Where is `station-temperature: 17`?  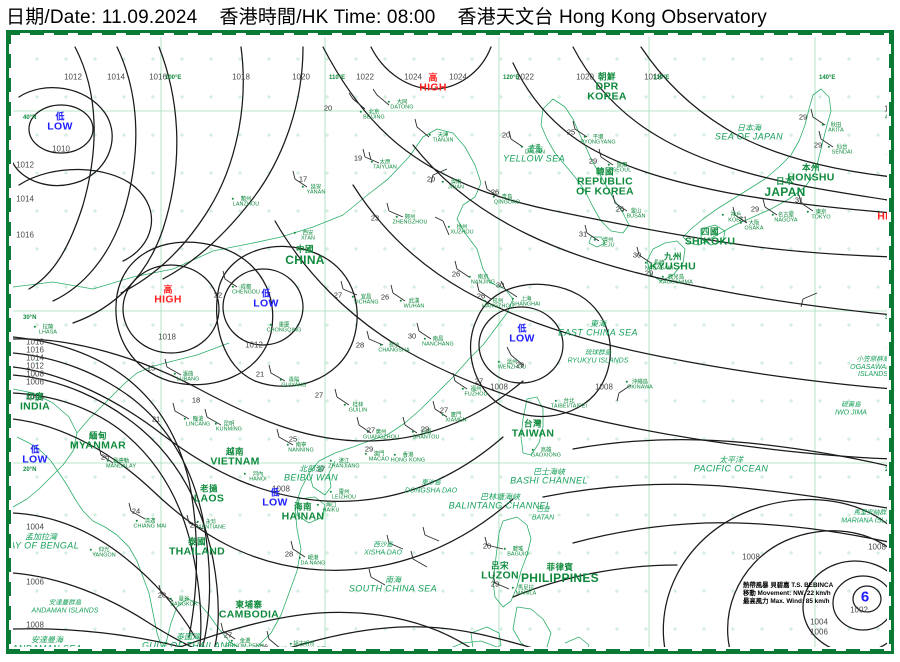
station-temperature: 17 is located at coordinates (303, 179).